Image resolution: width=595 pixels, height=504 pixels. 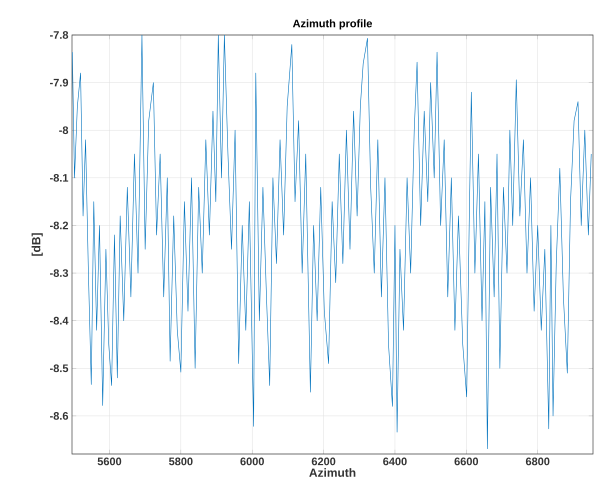 What do you see at coordinates (59, 178) in the screenshot?
I see `y-tick-label: -8.1` at bounding box center [59, 178].